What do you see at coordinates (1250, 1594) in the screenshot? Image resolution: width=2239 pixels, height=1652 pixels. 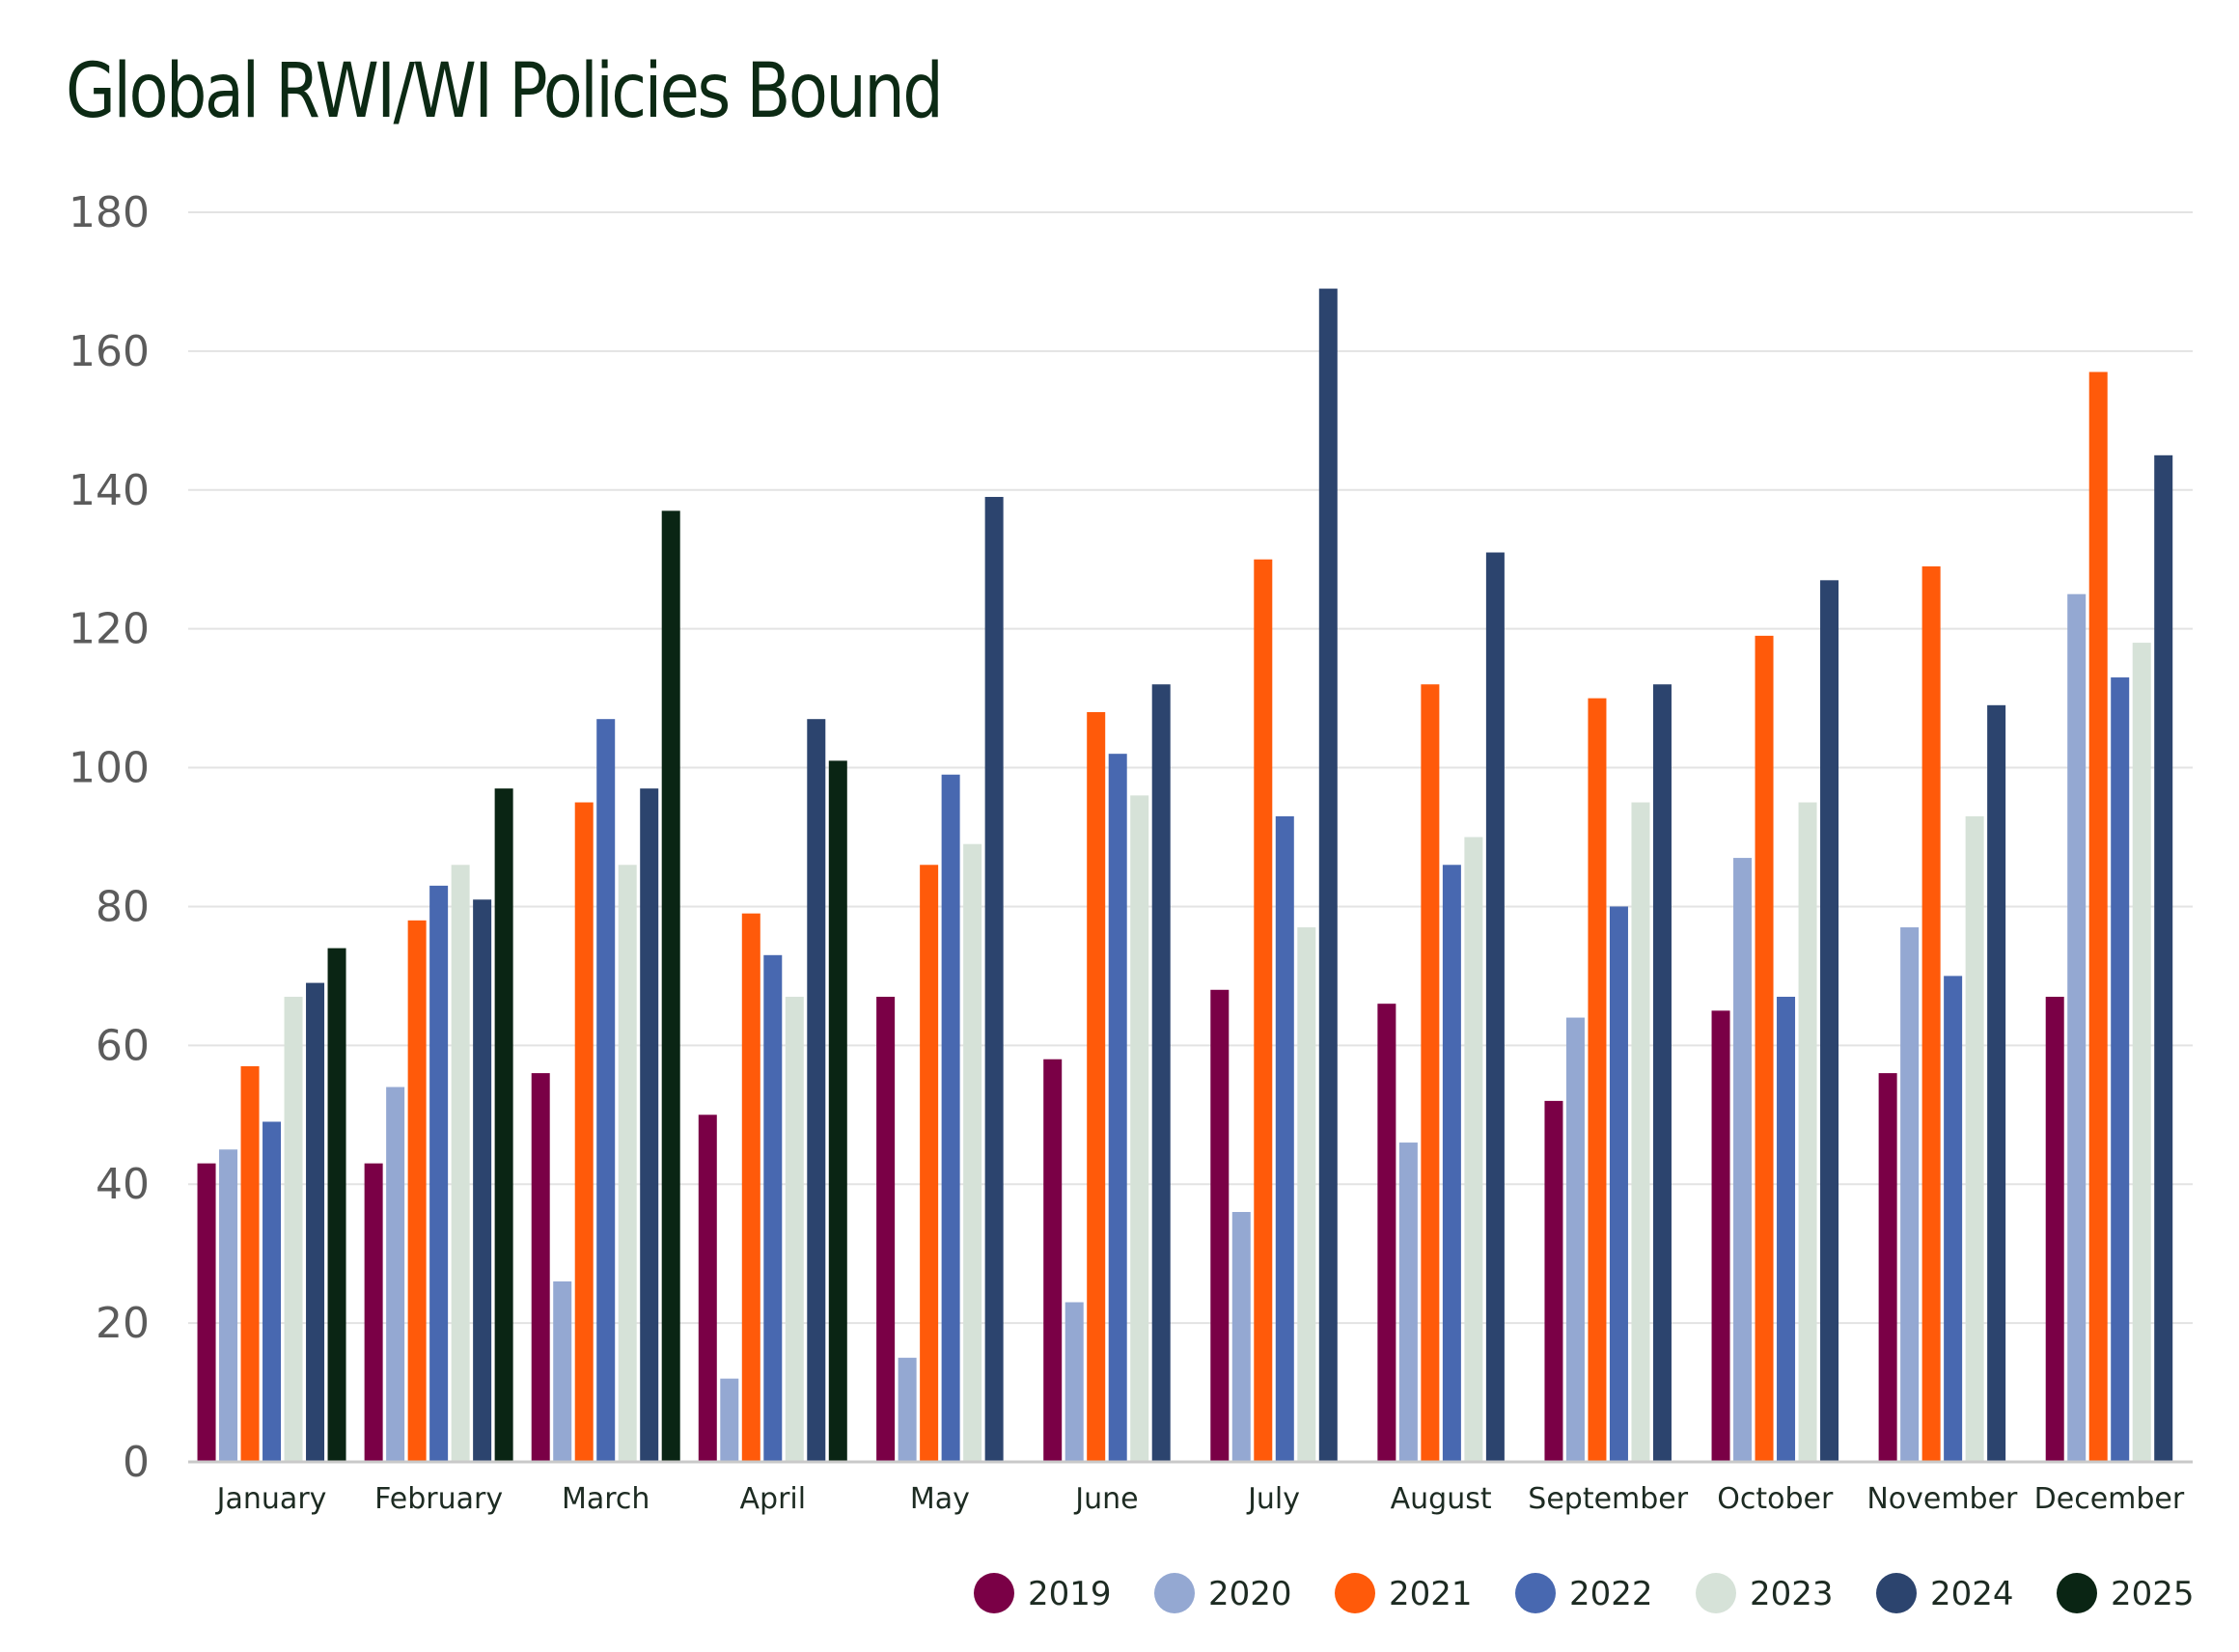 I see `legend-label: 2020` at bounding box center [1250, 1594].